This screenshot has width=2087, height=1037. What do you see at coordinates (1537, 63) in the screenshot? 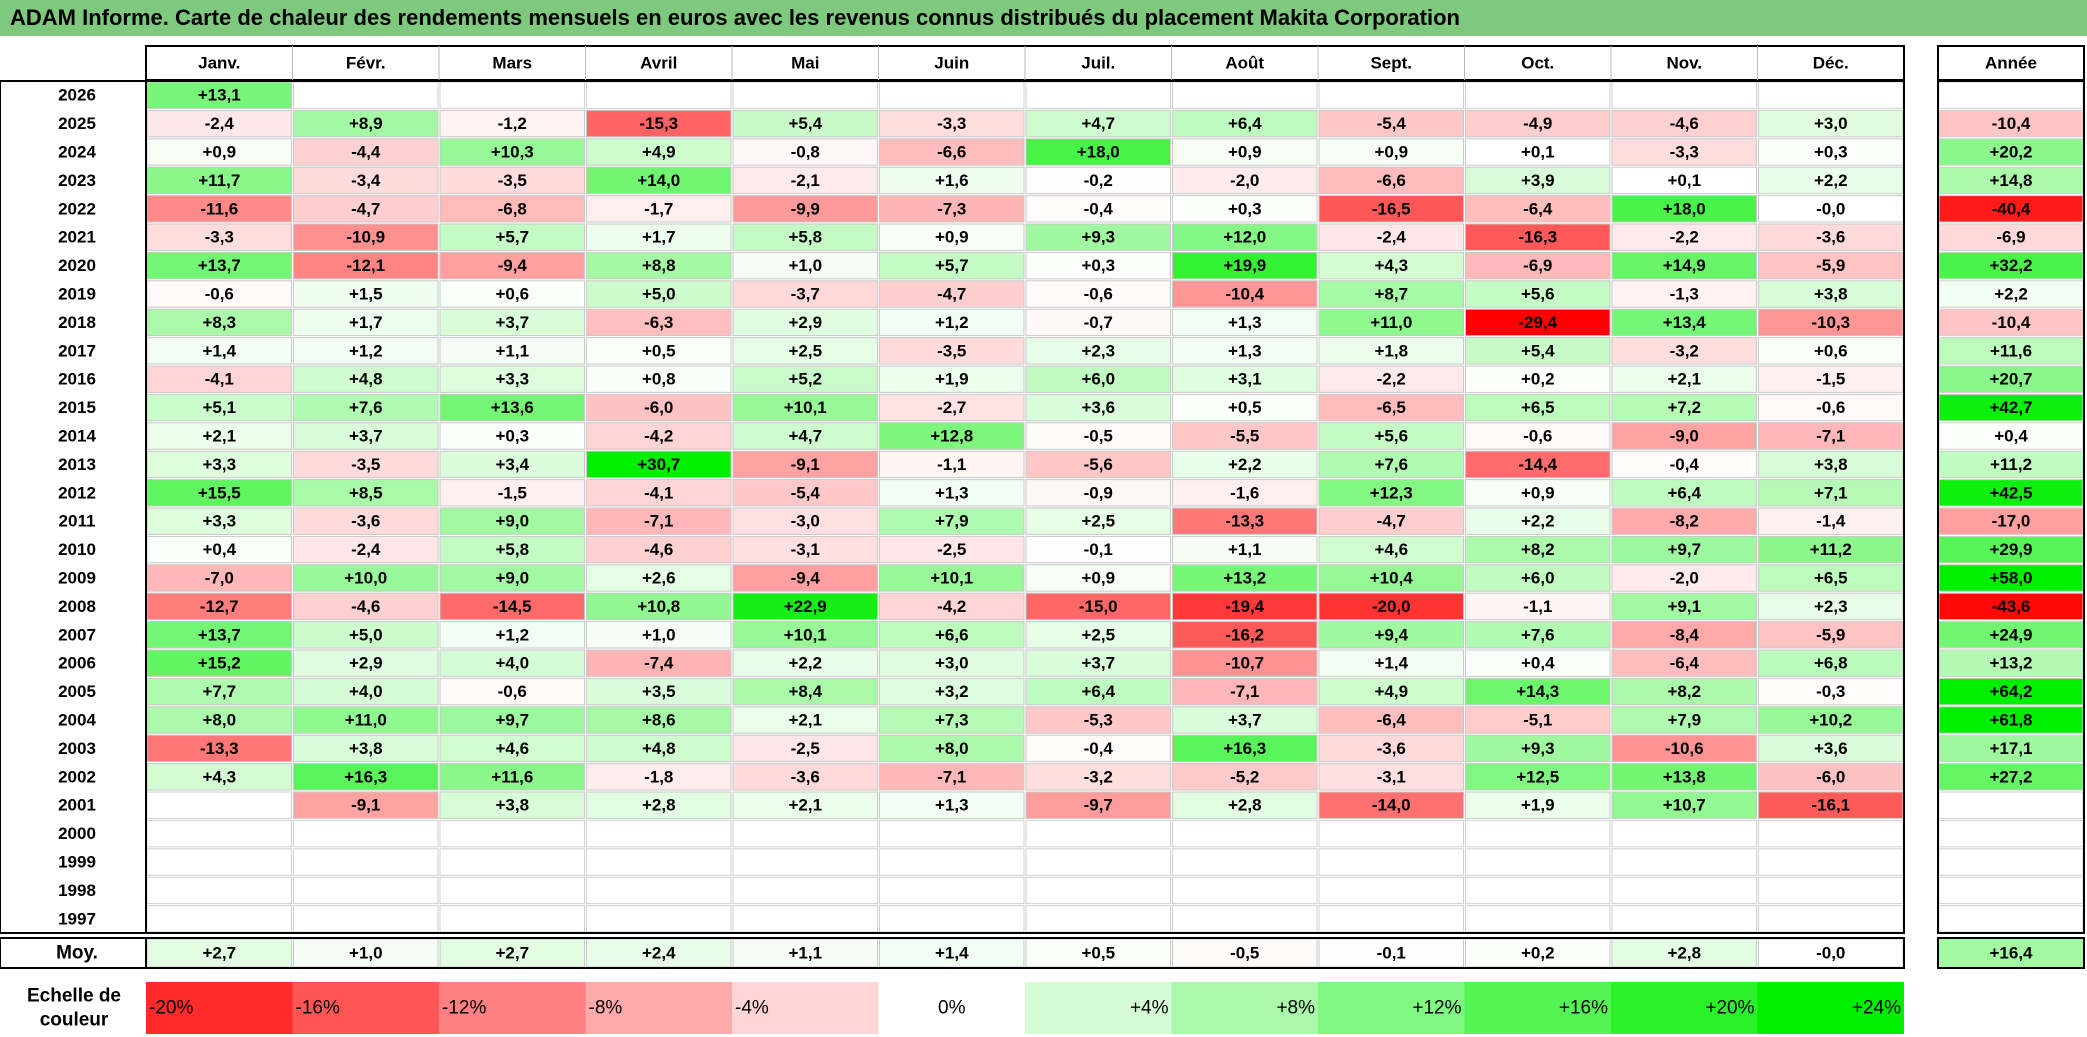
I see `month-header-9: Oct.` at bounding box center [1537, 63].